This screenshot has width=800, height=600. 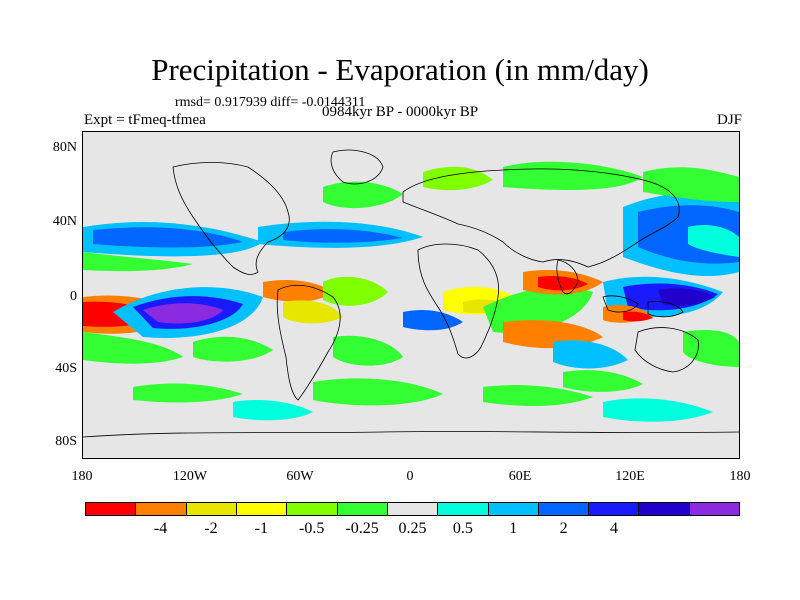 I want to click on colorbar-tick-label: 0.5, so click(x=462, y=528).